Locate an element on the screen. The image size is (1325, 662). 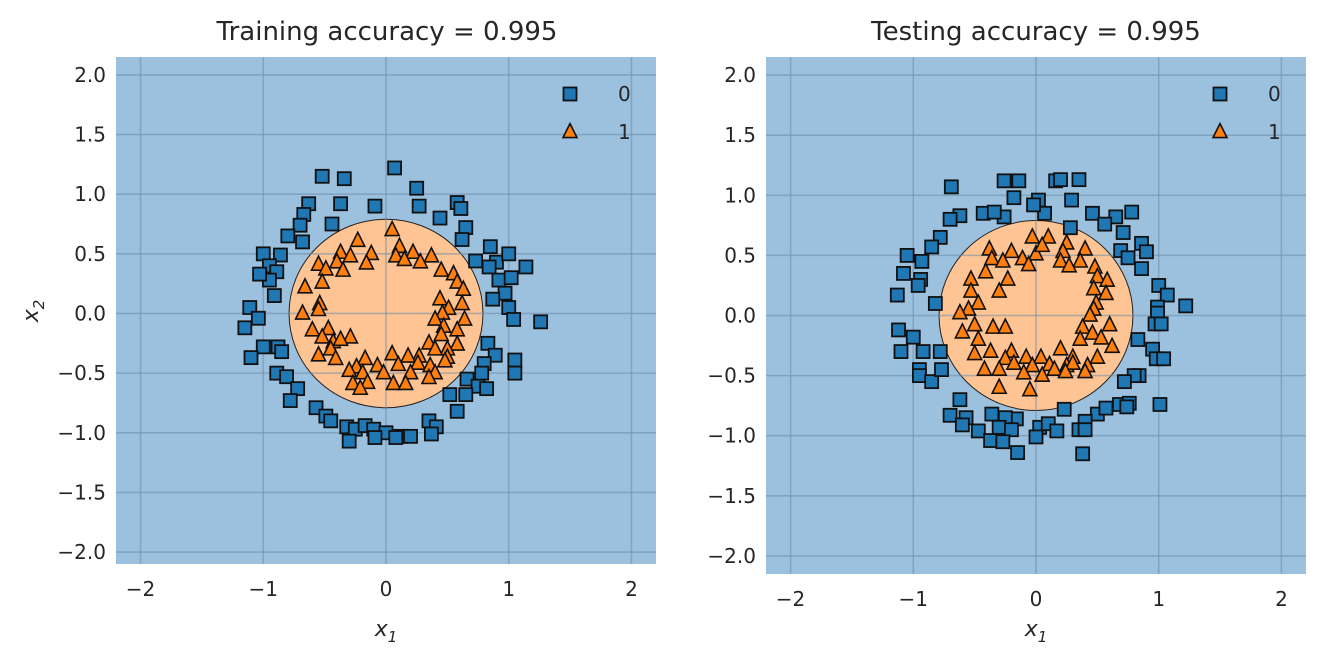
xlabel-subscript: 1 is located at coordinates (1043, 637).